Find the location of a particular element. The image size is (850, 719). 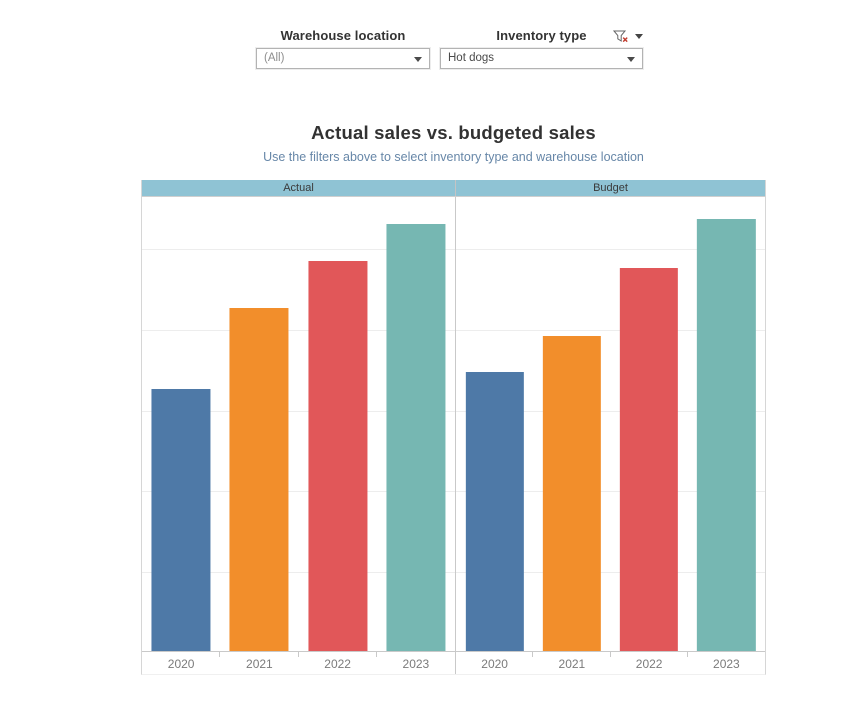

clear-filter-icon is located at coordinates (621, 36).